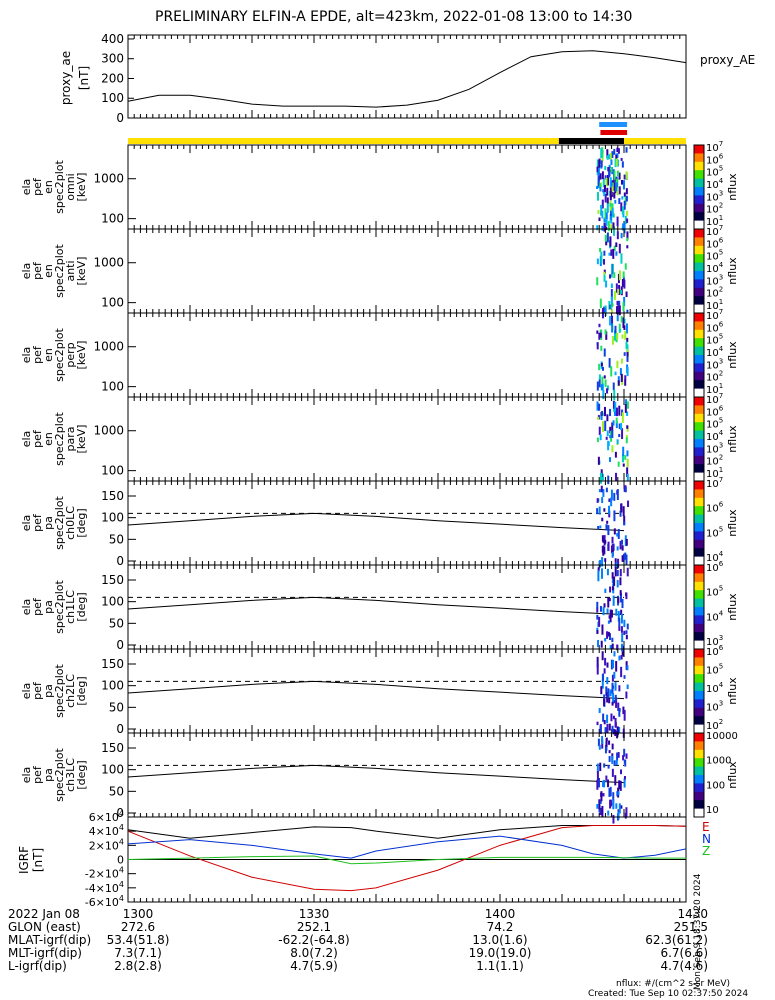 This screenshot has width=775, height=1000. Describe the element at coordinates (706, 851) in the screenshot. I see `igrf-legend: Z` at that location.